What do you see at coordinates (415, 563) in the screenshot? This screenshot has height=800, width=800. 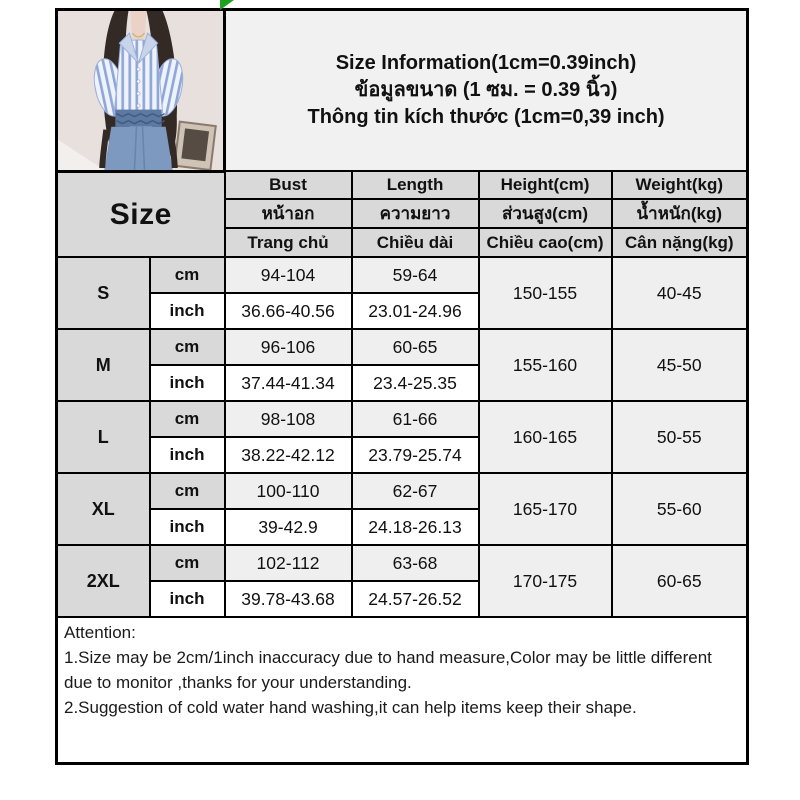 I see `length-cm-2xl: 63-68` at bounding box center [415, 563].